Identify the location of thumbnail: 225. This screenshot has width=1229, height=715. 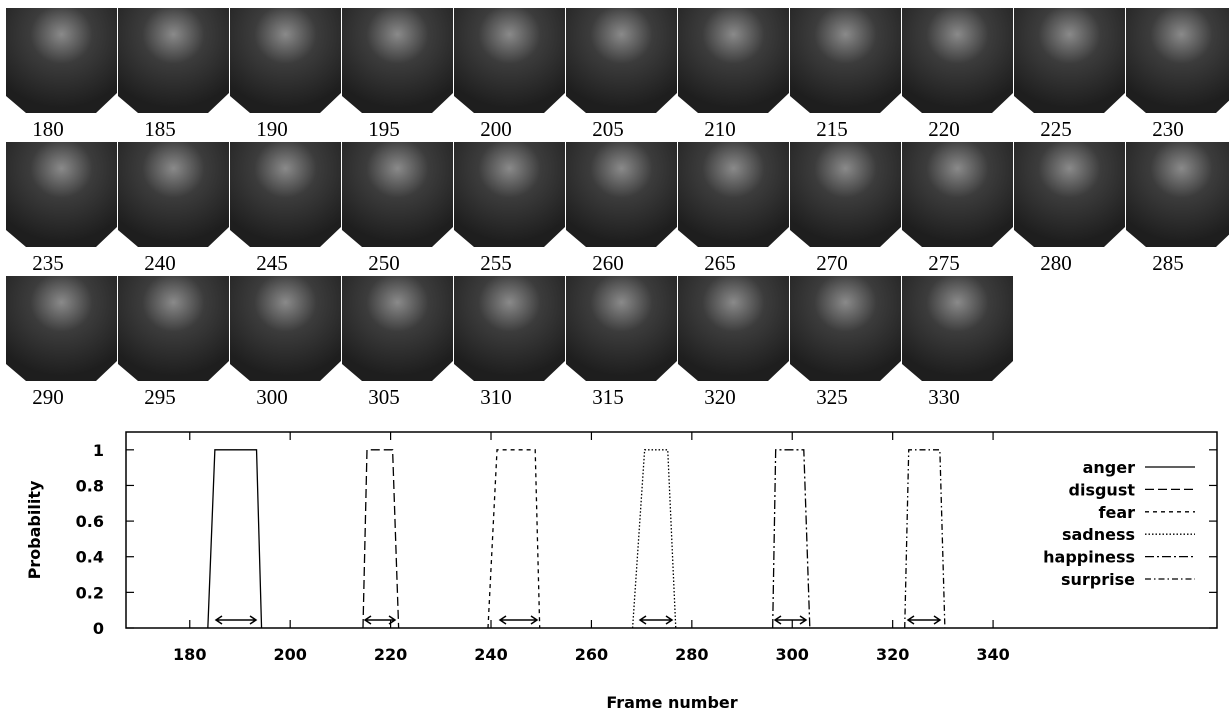
(1069, 74).